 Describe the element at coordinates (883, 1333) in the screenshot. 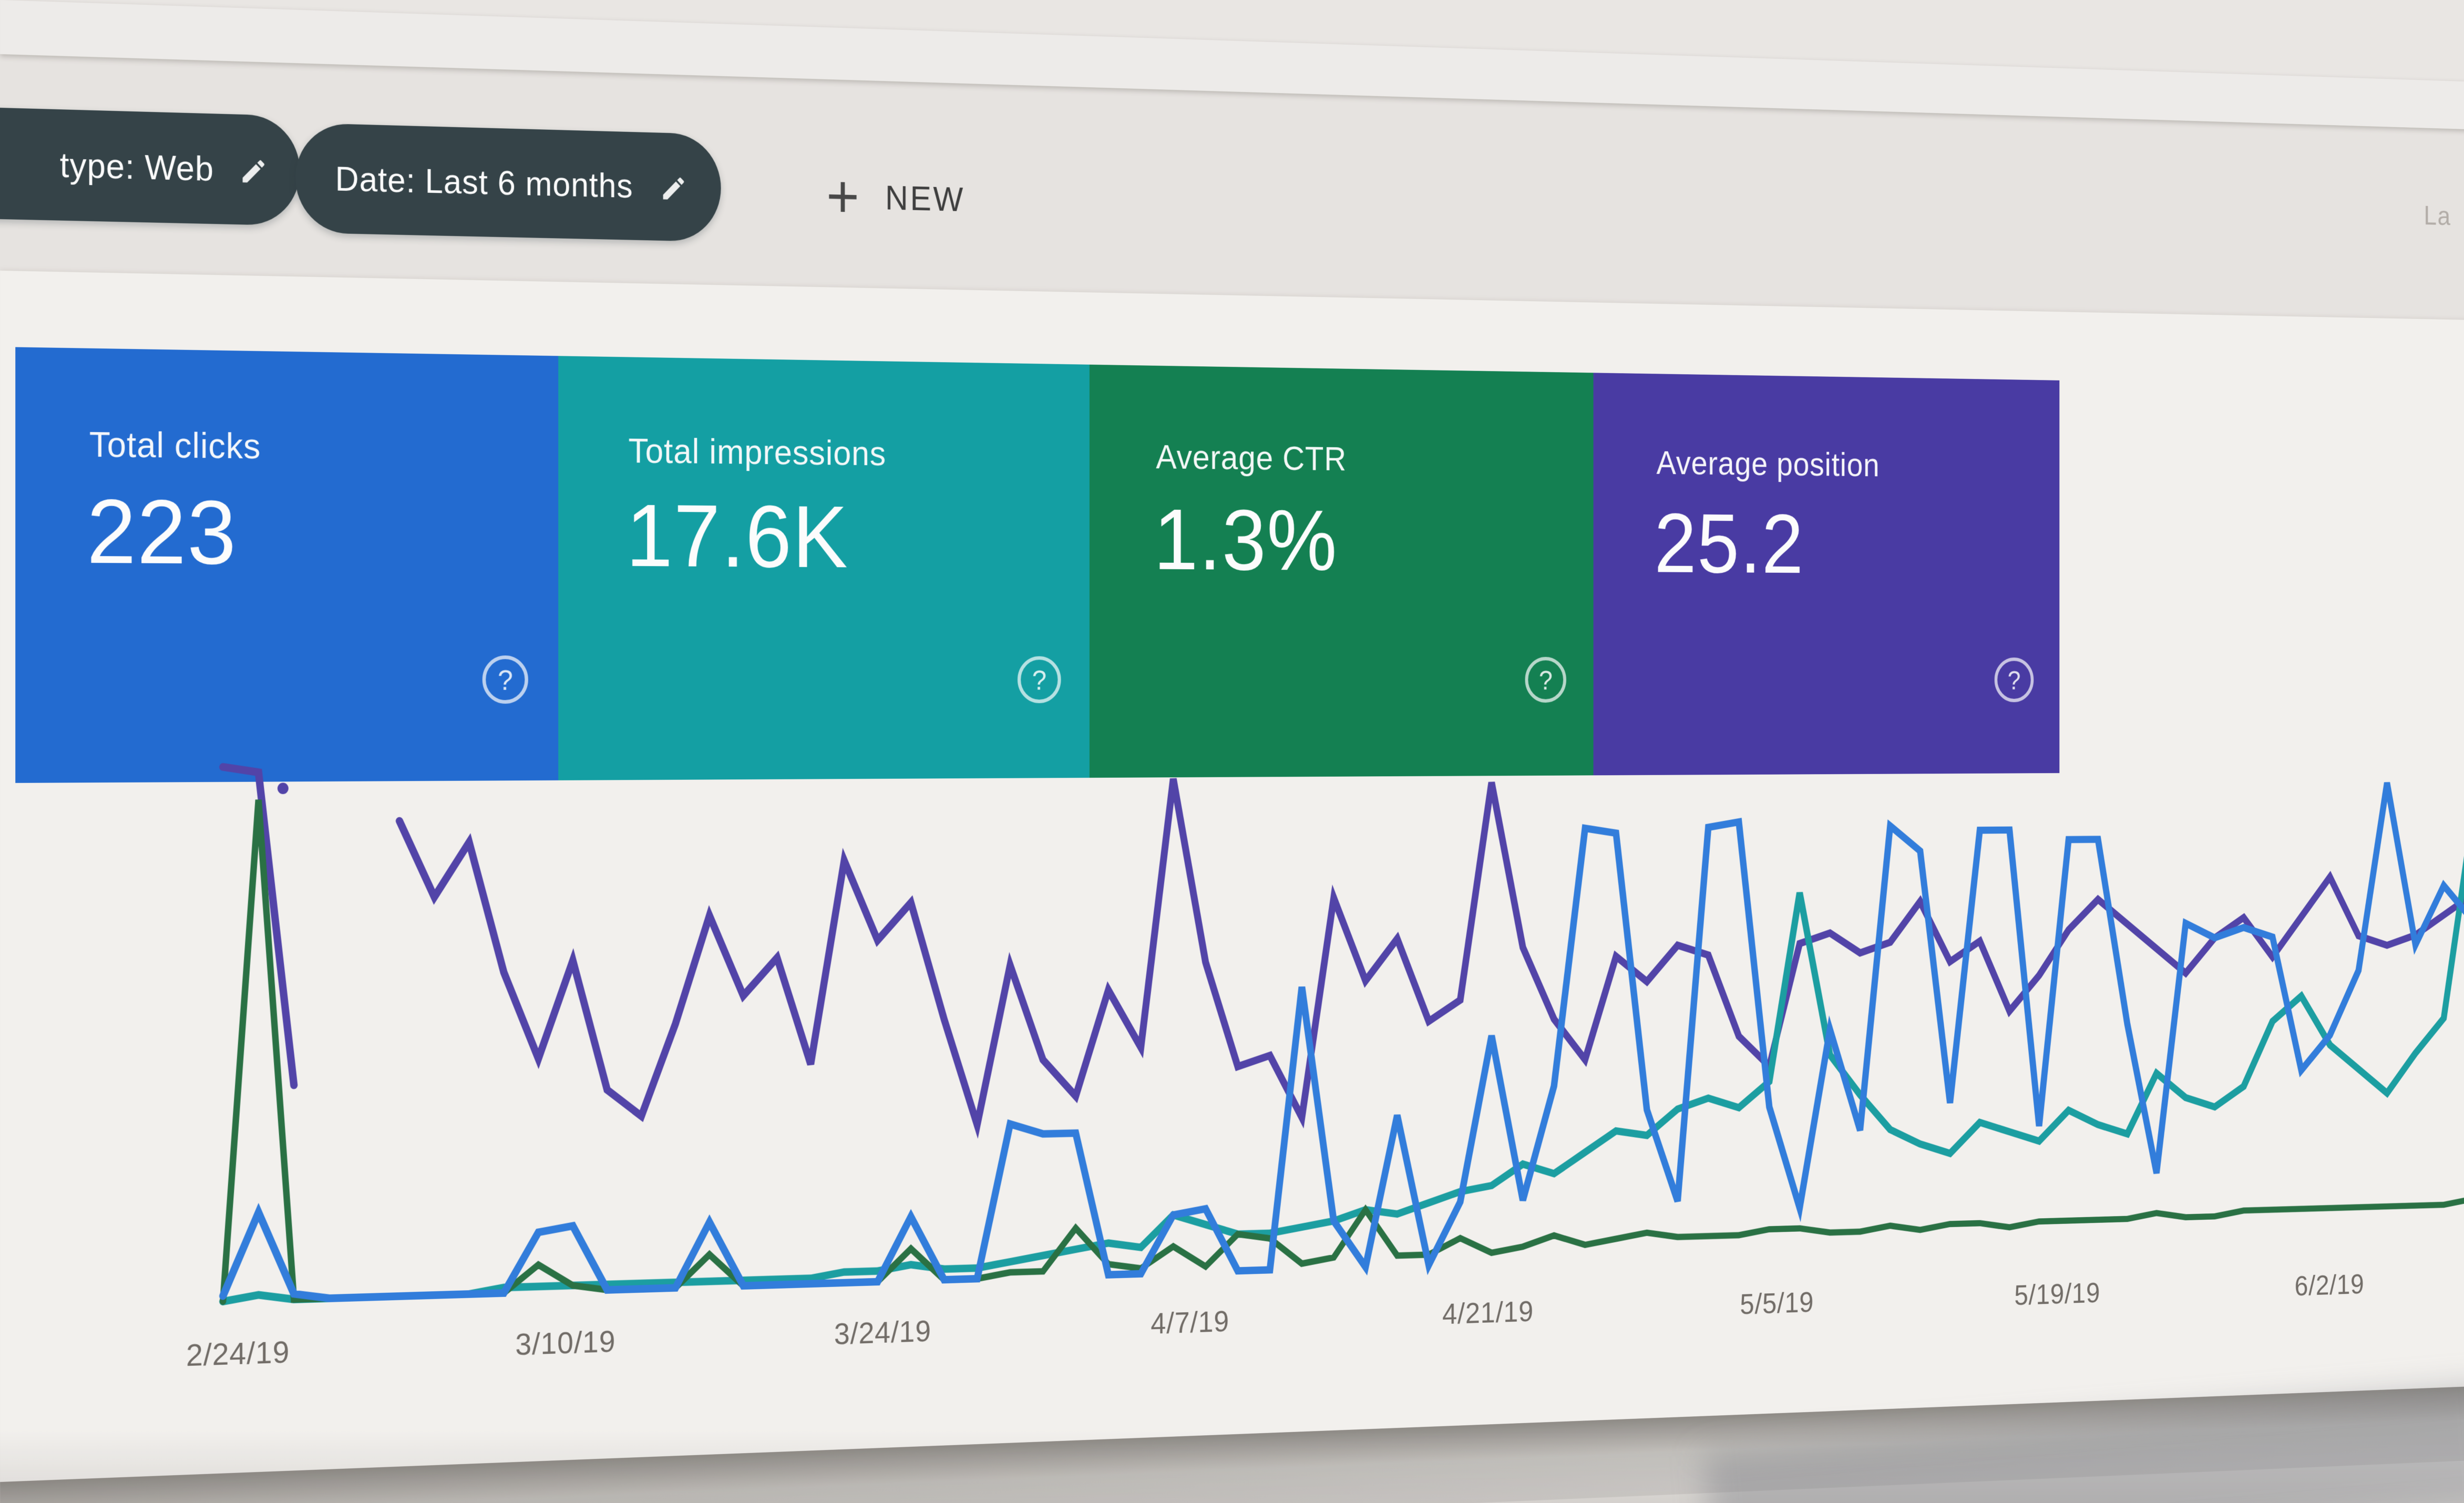

I see `x-tick-label: 3/24/19` at that location.